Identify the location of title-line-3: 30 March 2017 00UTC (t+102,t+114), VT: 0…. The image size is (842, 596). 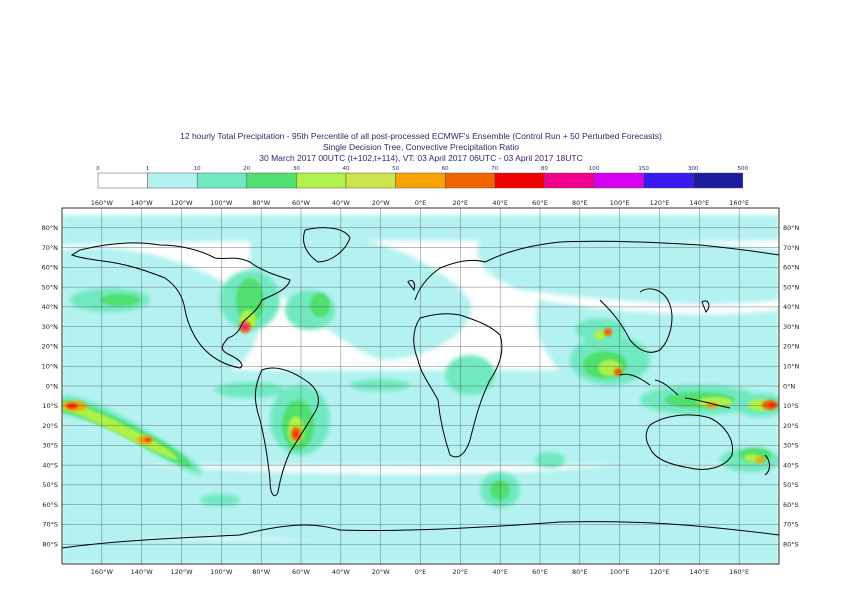
(421, 158).